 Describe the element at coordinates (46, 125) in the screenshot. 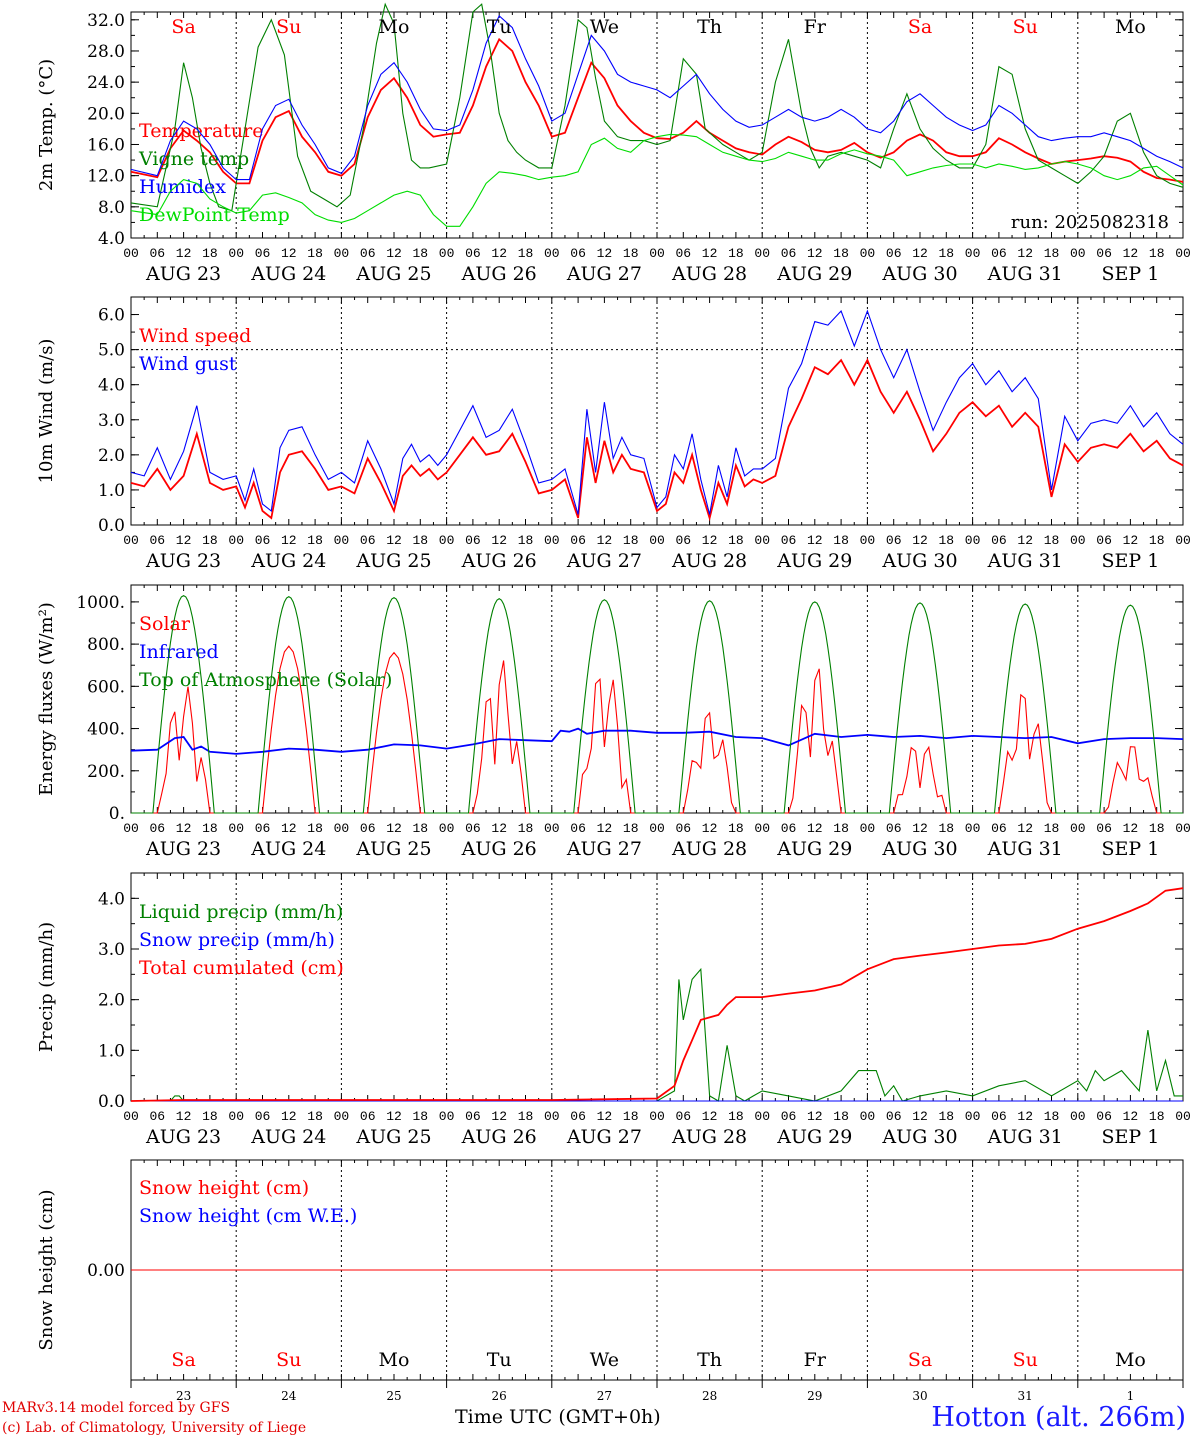

I see `y-axis-label: 2m Temp. (°C)` at that location.